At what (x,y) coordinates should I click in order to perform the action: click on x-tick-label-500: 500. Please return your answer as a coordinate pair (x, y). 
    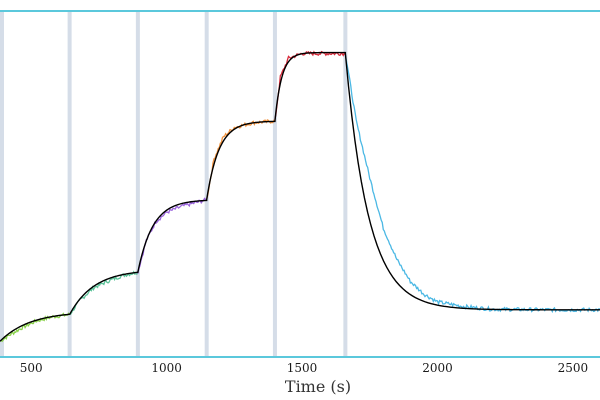
    Looking at the image, I should click on (31, 368).